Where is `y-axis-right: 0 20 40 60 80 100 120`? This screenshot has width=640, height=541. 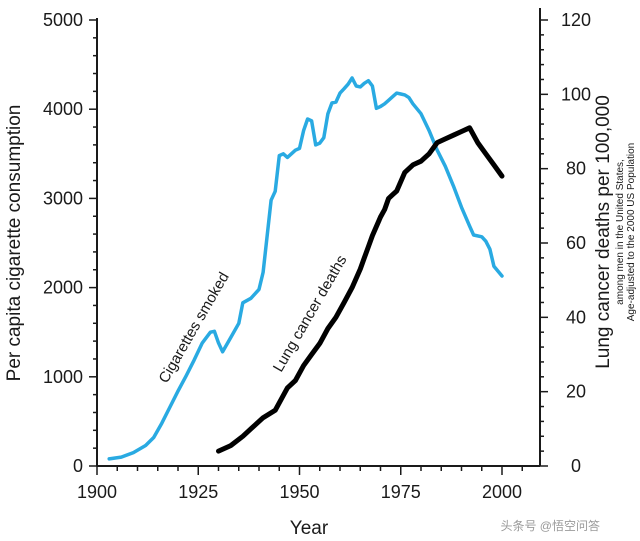 y-axis-right: 0 20 40 60 80 100 120 is located at coordinates (565, 243).